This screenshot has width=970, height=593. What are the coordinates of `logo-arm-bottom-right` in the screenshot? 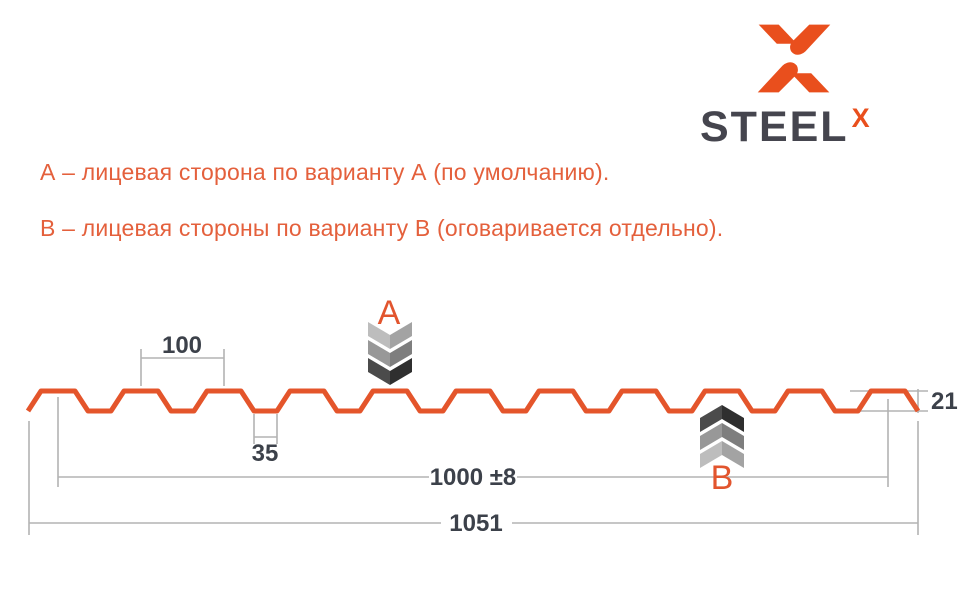 It's located at (810, 83).